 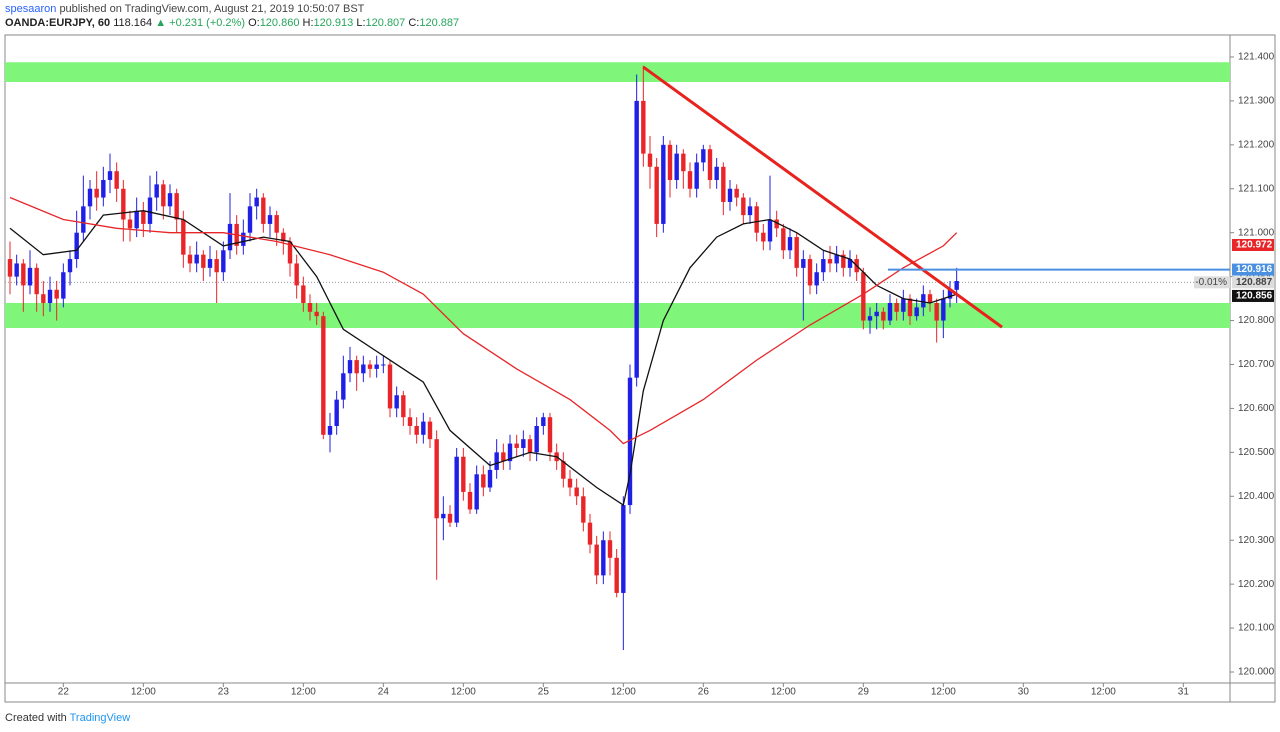 I want to click on x-tick-label: 26, so click(x=704, y=692).